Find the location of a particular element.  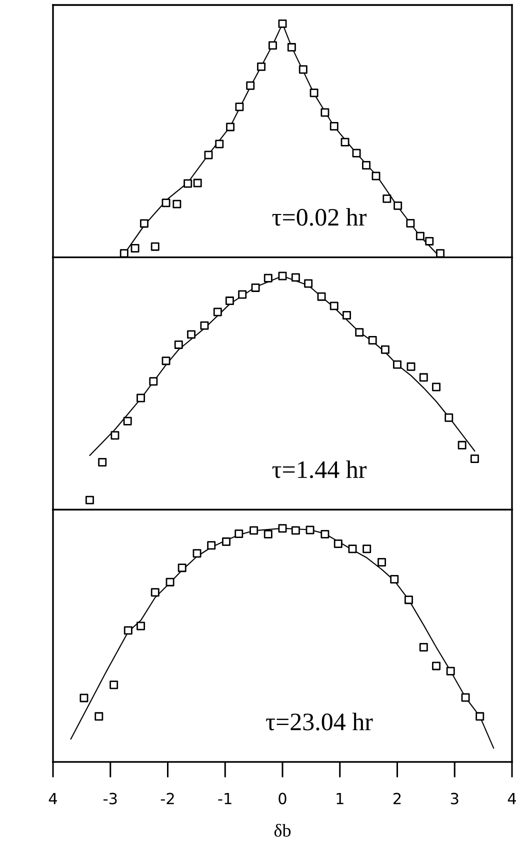

x-tick-label: 1 is located at coordinates (340, 798).